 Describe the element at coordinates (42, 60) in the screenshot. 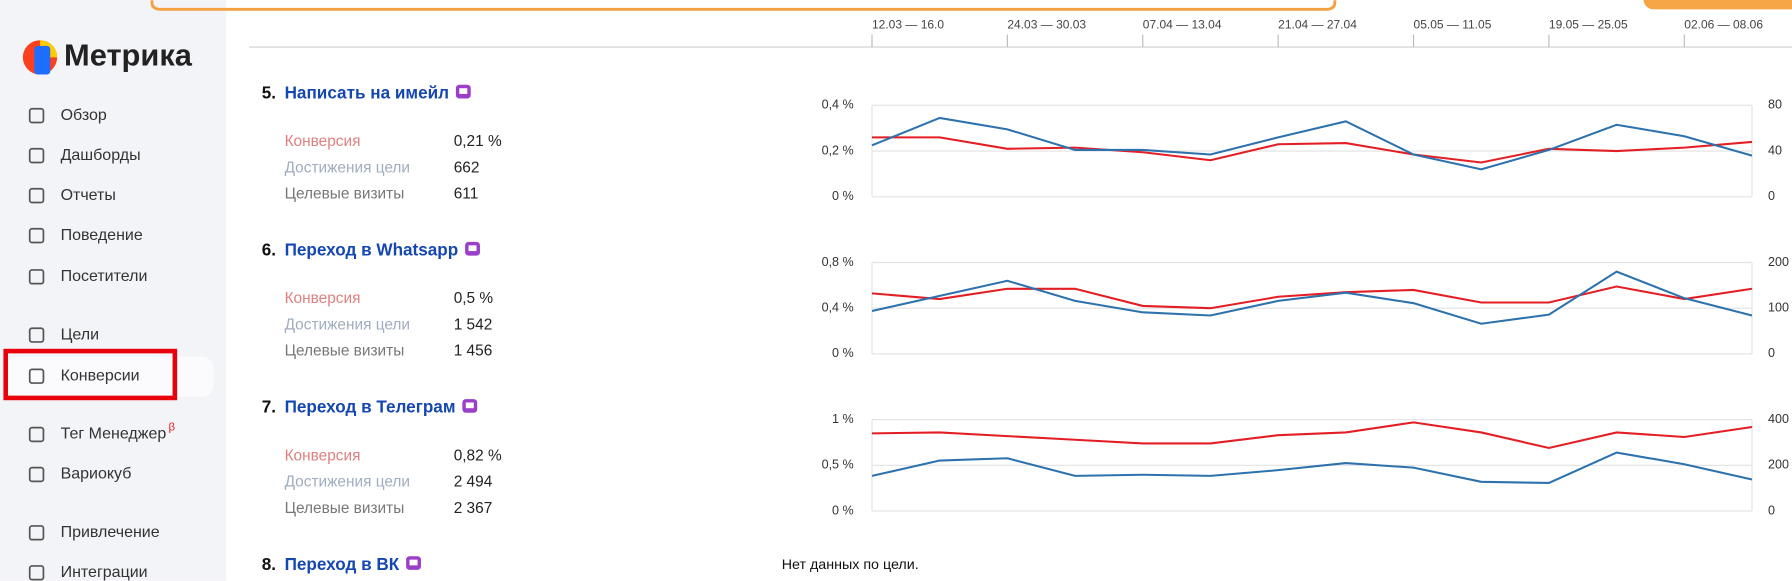

I see `logo-icon-part` at that location.